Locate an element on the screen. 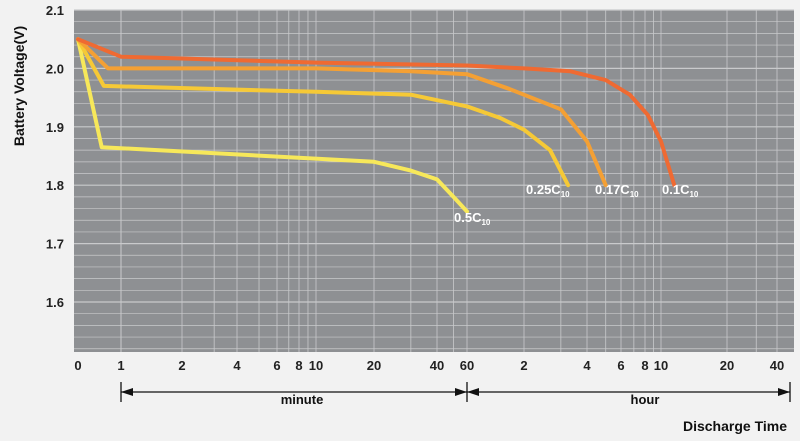 The width and height of the screenshot is (800, 441). x-tick-labels: 0 1 2 4 6 8 10 20 40 60 2 4 6 8 10 20 40 is located at coordinates (429, 365).